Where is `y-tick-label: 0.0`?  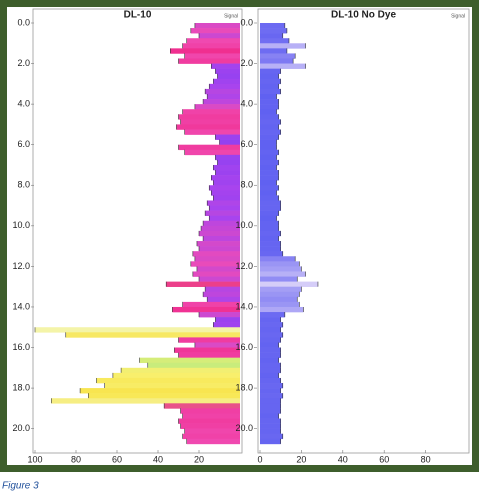
y-tick-label: 0.0 is located at coordinates (23, 22).